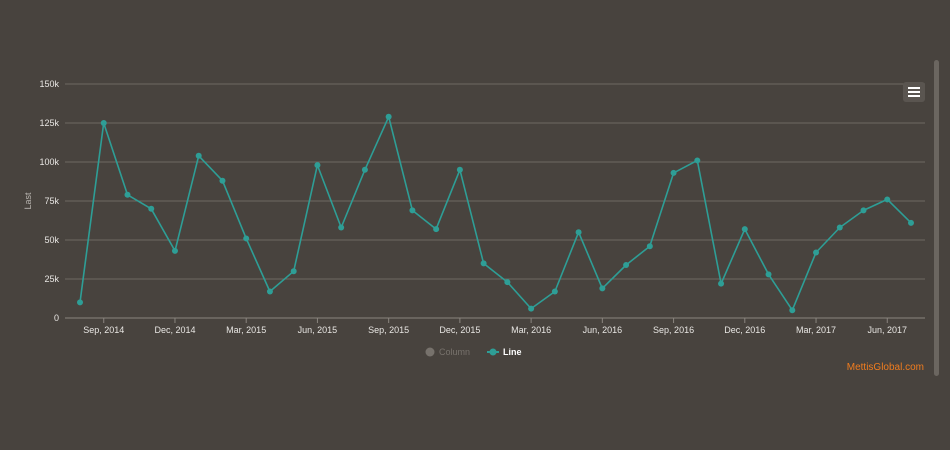 This screenshot has width=950, height=450. I want to click on y-tick-label: 75k, so click(51, 201).